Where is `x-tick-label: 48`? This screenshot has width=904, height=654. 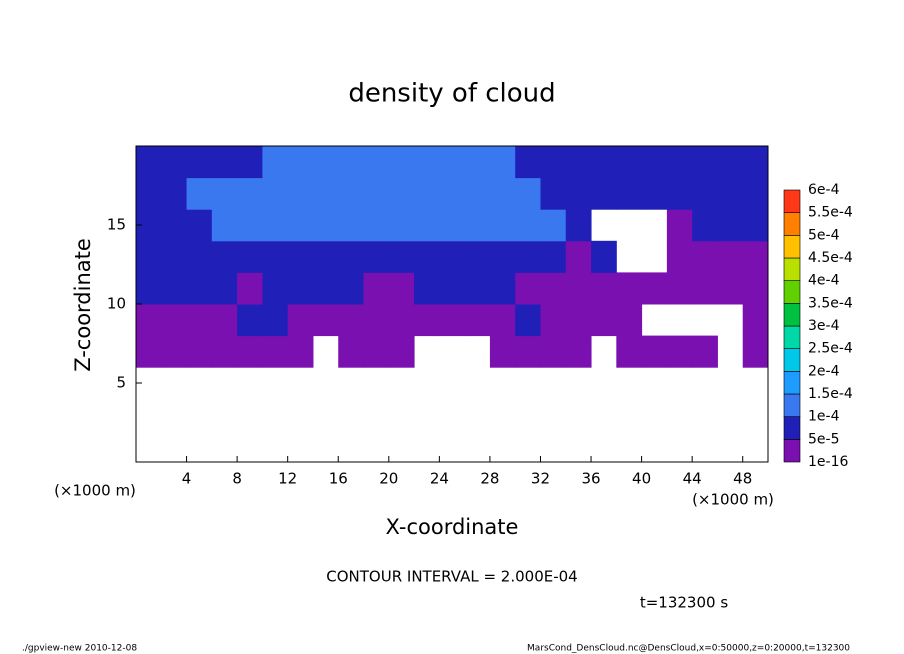 x-tick-label: 48 is located at coordinates (742, 479).